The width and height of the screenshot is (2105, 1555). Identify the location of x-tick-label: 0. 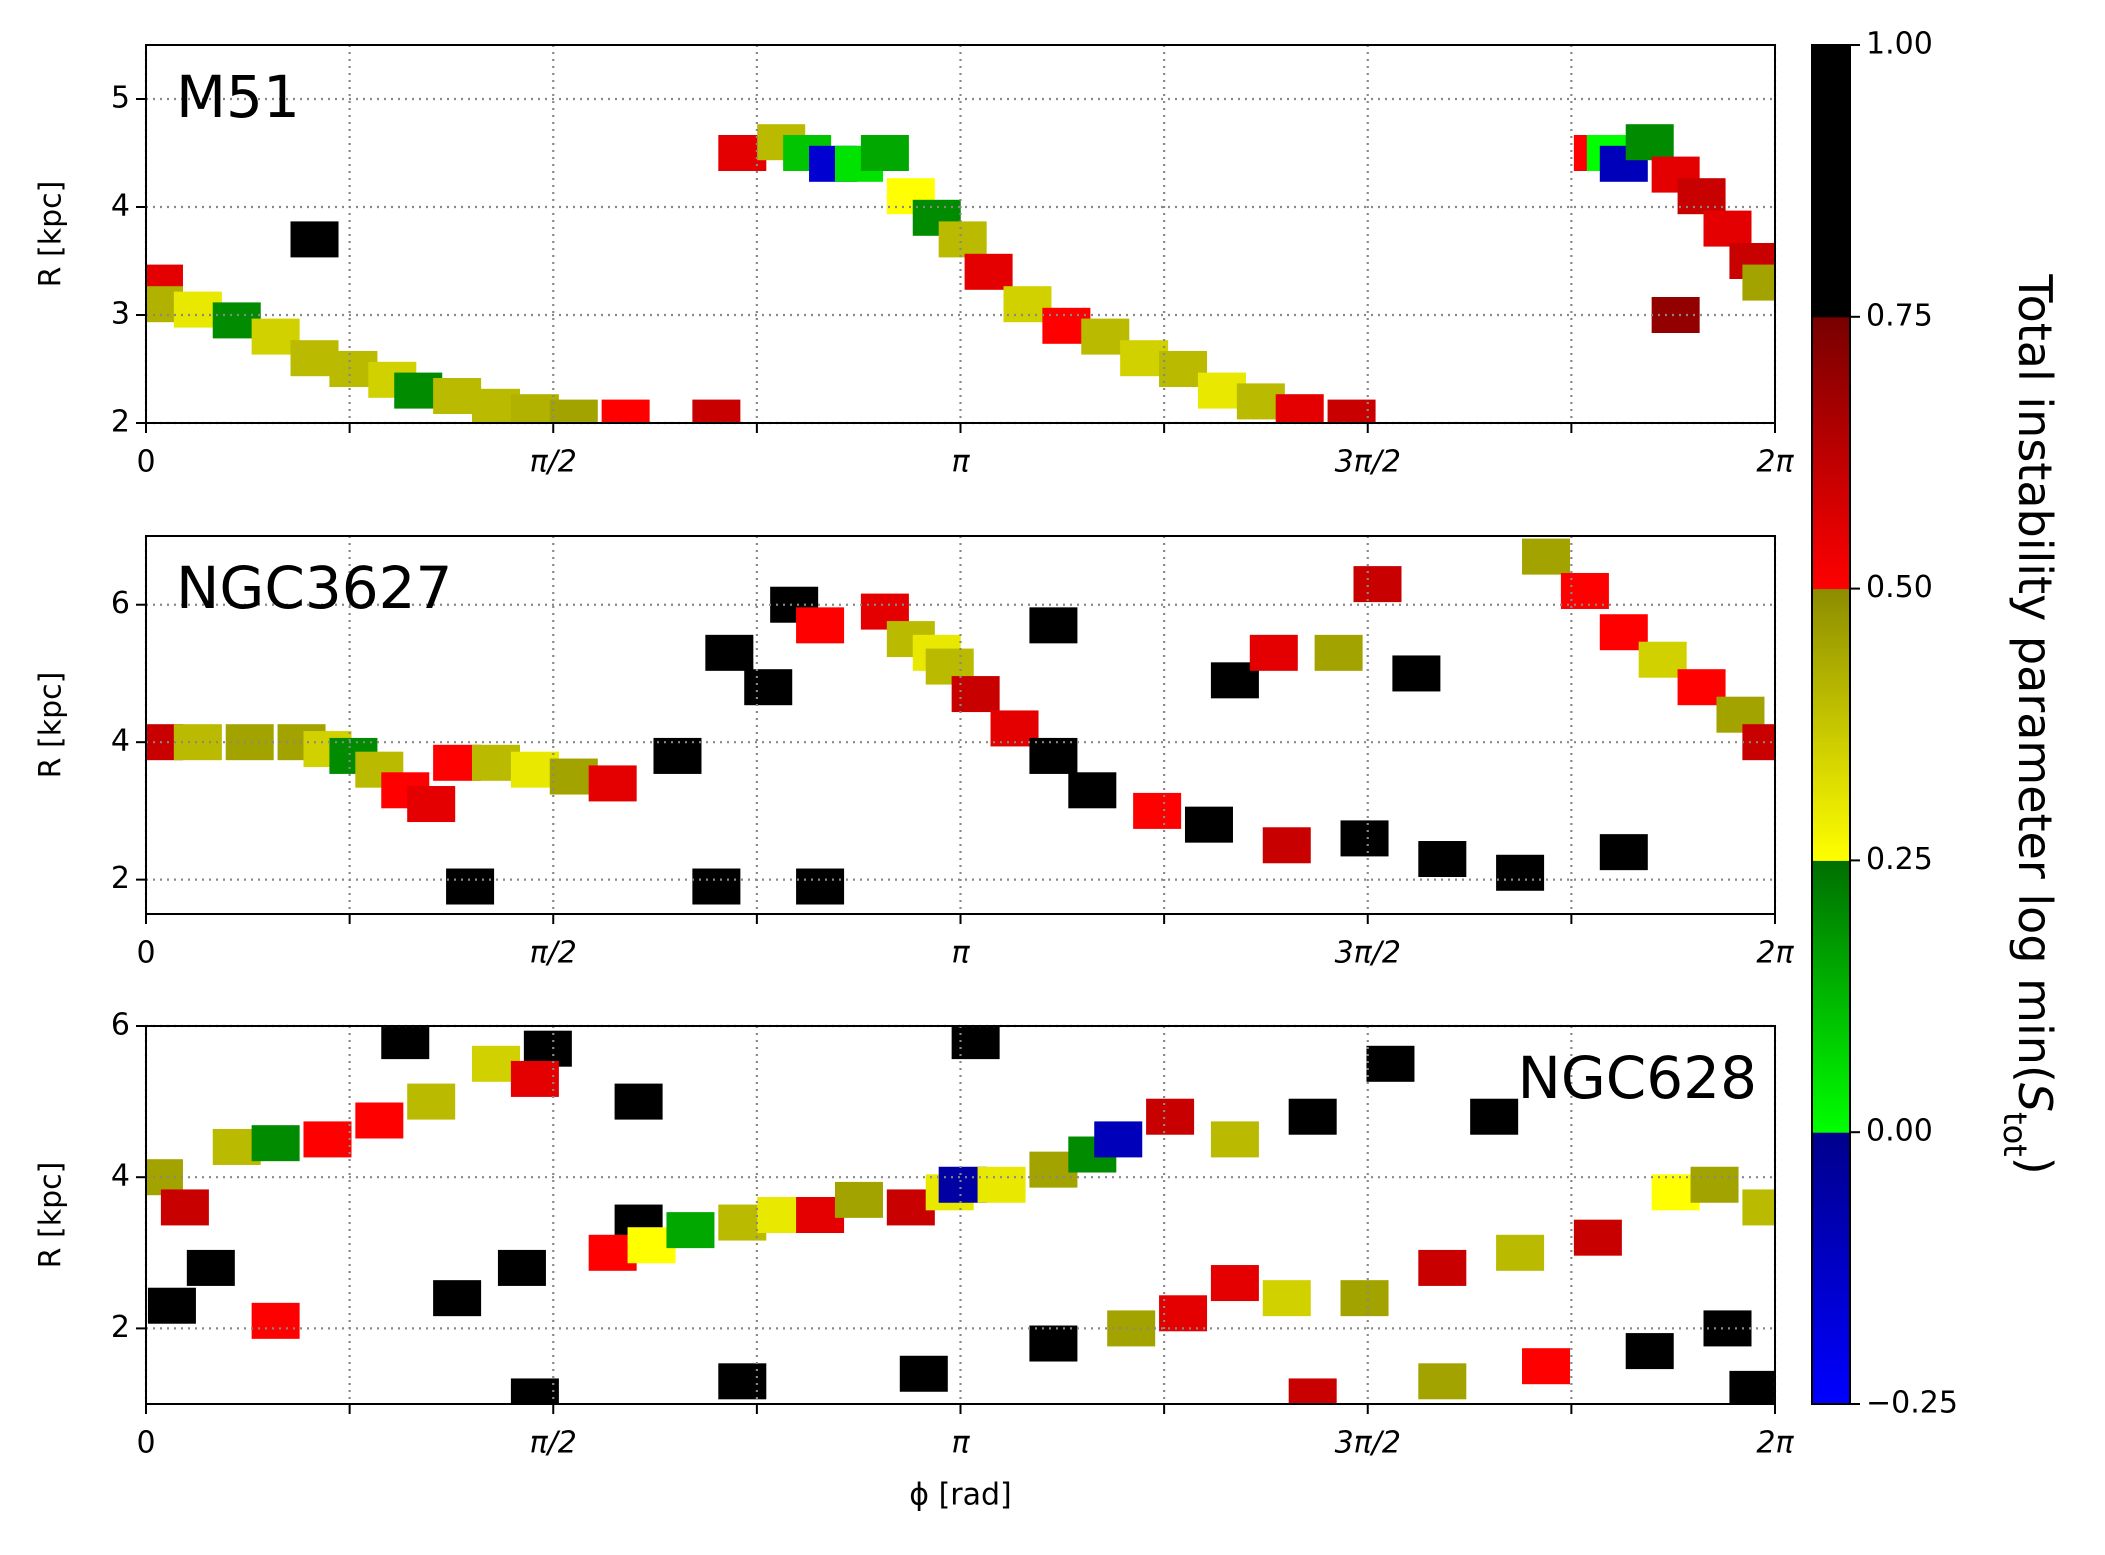
(145, 953).